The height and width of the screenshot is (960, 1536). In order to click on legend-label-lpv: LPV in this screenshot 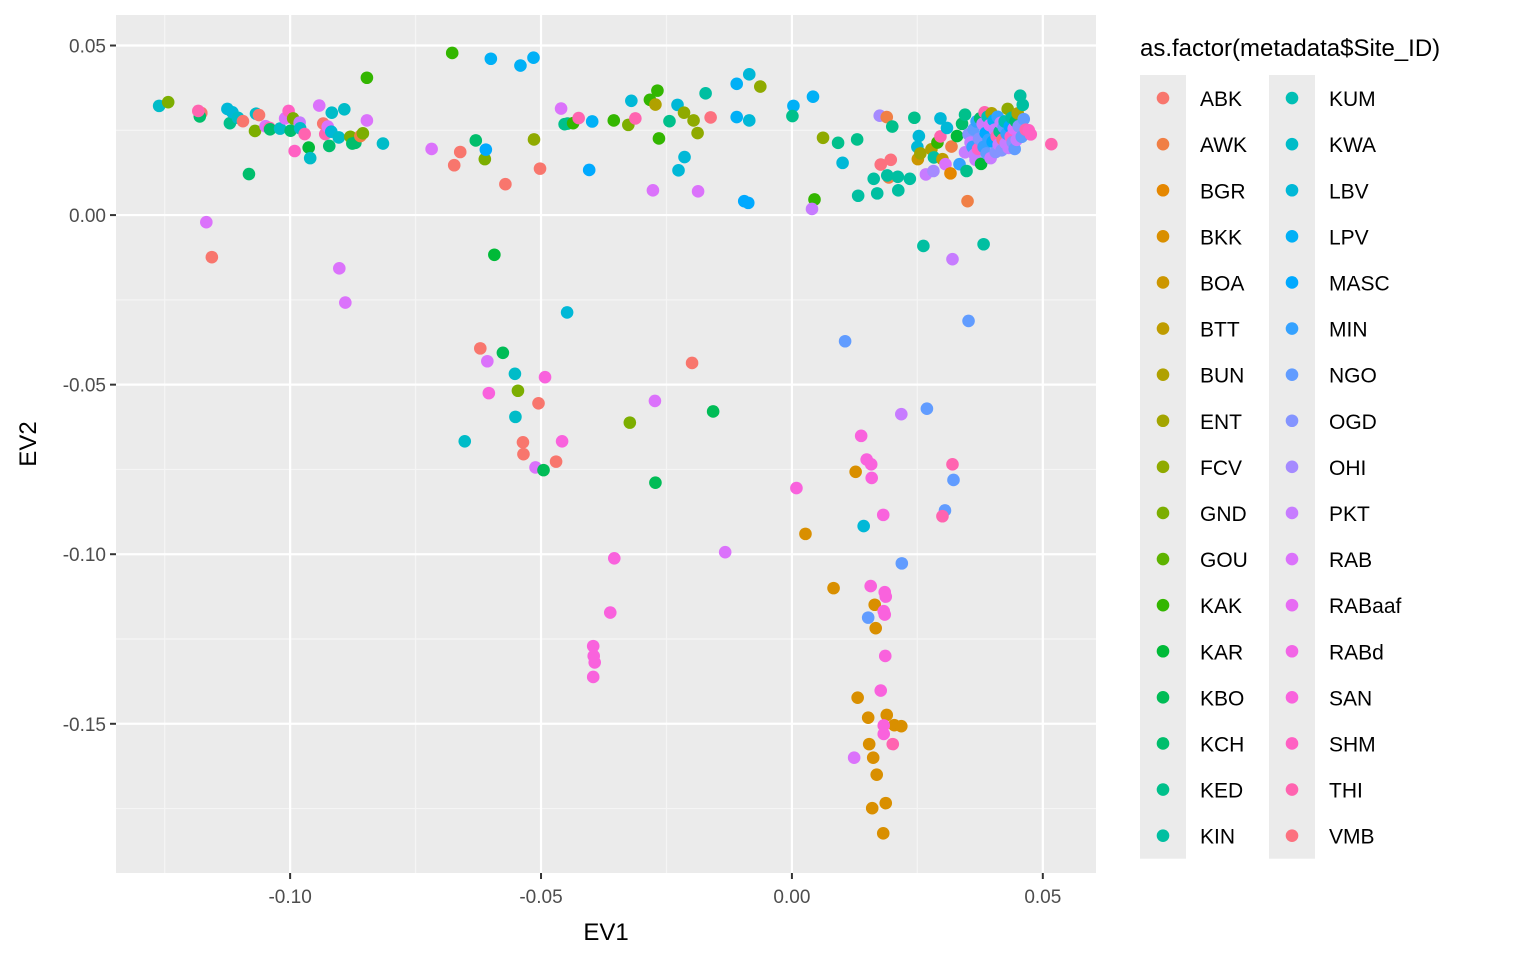, I will do `click(1349, 237)`.